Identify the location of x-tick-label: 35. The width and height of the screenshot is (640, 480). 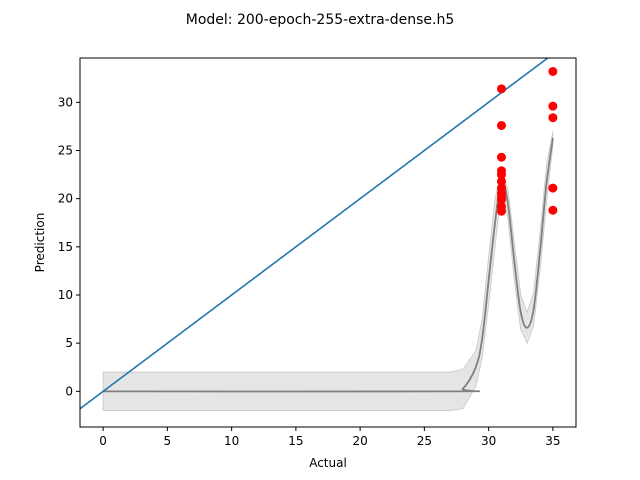
(552, 441).